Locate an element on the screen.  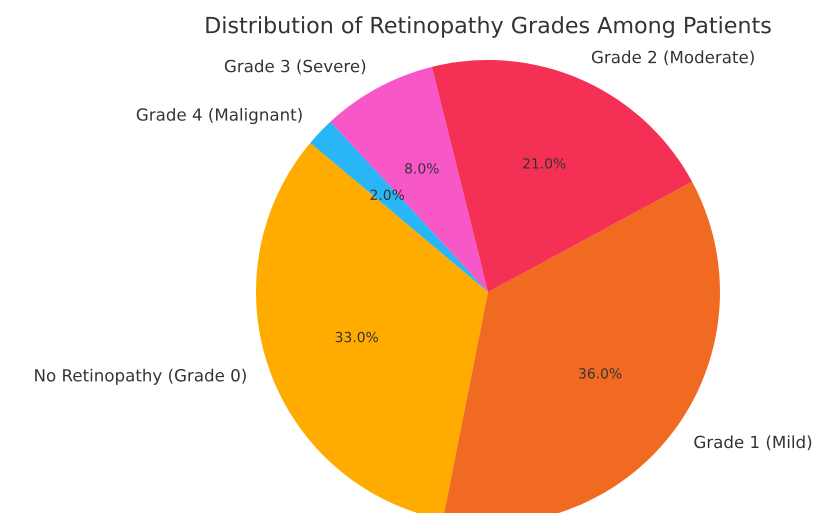
data-label: 8.0% is located at coordinates (422, 168).